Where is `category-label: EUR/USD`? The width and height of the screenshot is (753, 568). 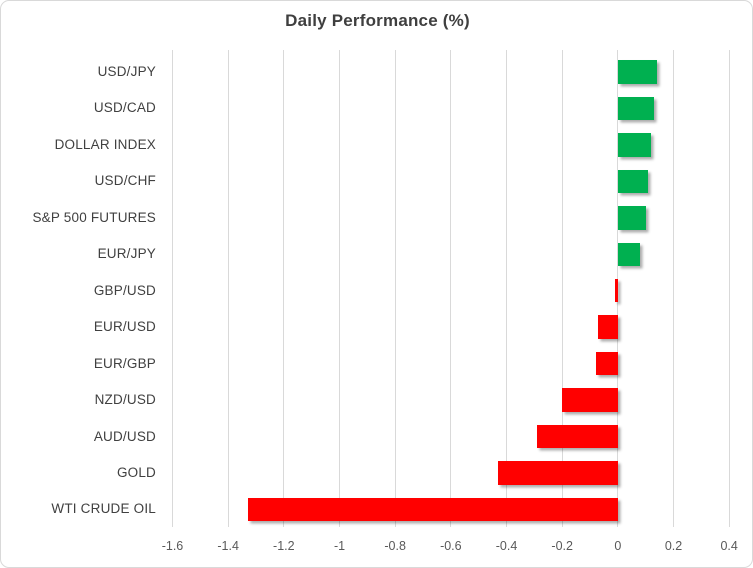 category-label: EUR/USD is located at coordinates (124, 327).